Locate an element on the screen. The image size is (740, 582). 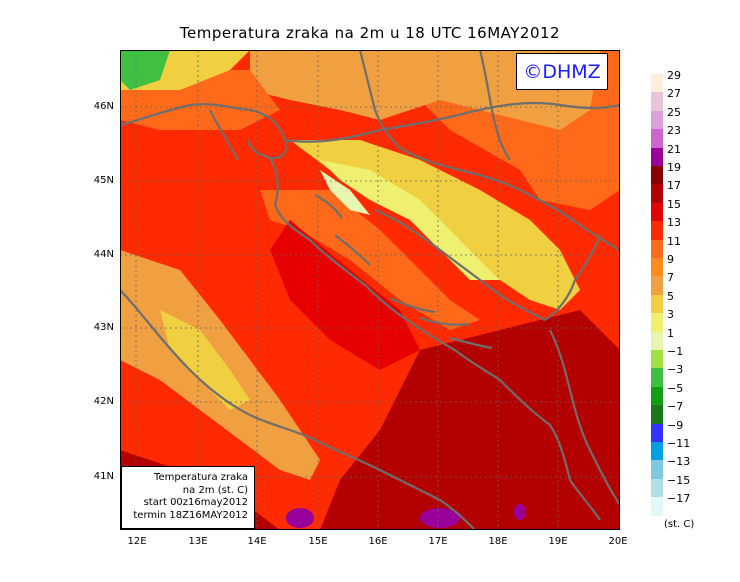
border-albania is located at coordinates (585, 500).